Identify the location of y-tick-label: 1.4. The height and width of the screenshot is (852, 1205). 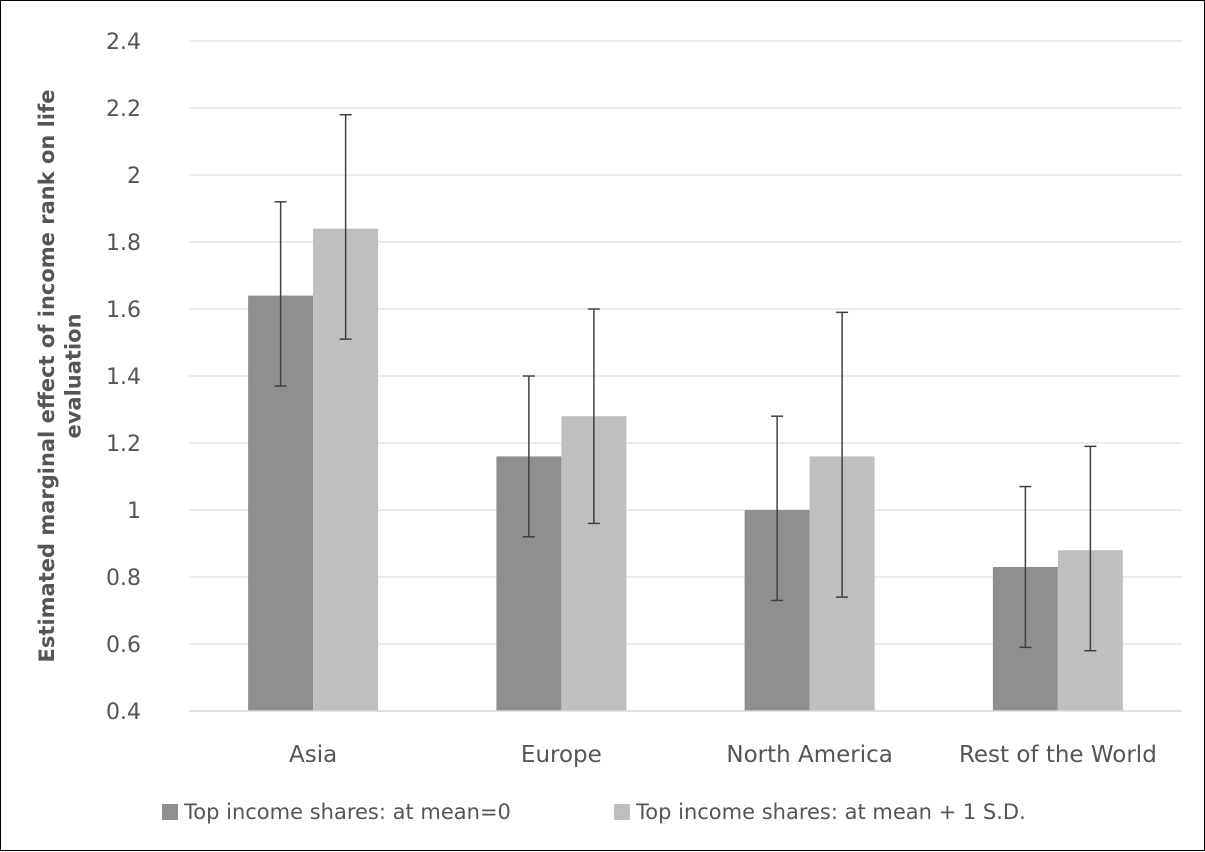
(123, 377).